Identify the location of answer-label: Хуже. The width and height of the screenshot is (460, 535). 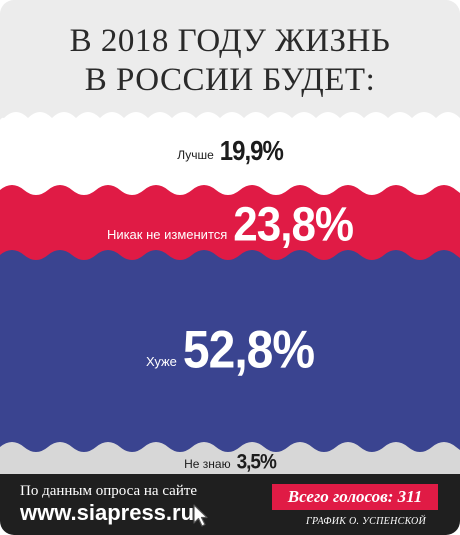
(161, 361).